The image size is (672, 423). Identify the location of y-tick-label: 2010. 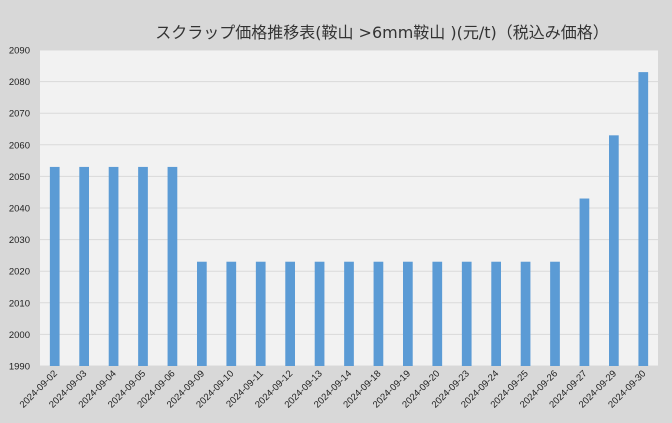
(19, 303).